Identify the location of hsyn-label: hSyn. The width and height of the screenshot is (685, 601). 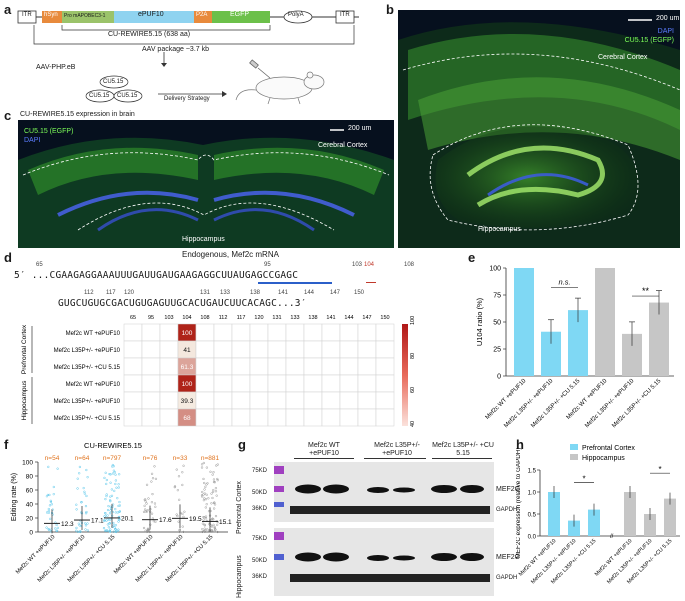
(51, 15).